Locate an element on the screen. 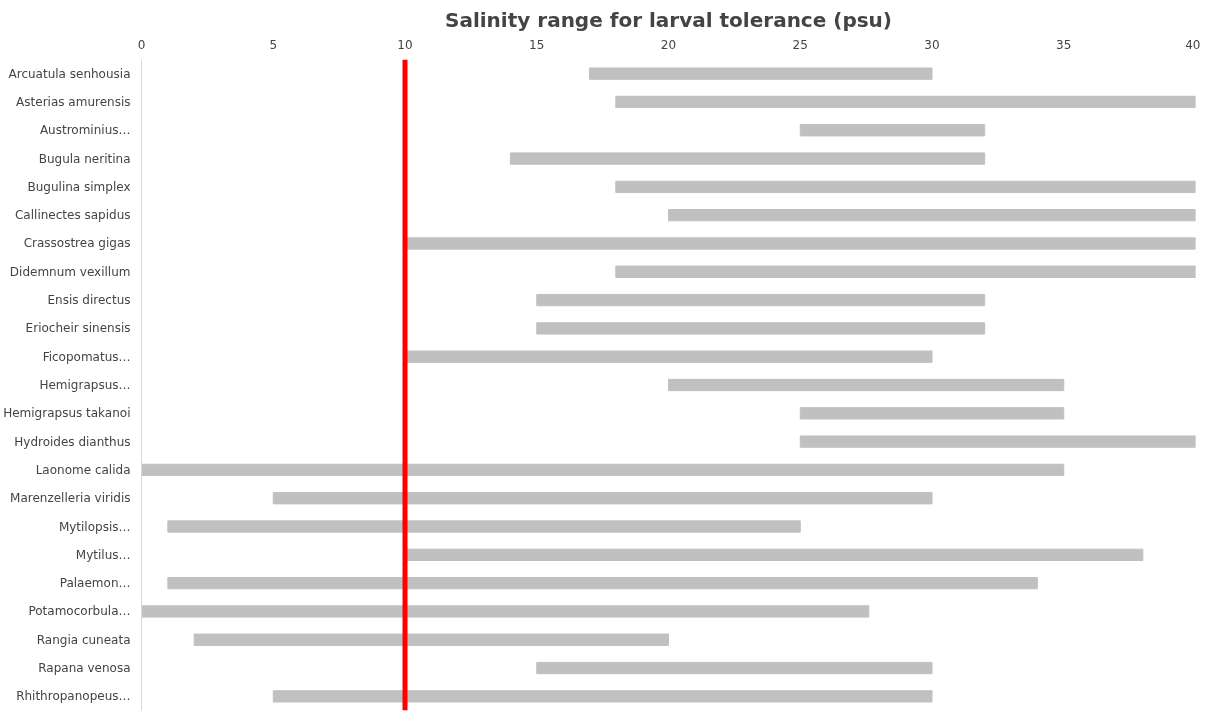 Image resolution: width=1212 pixels, height=722 pixels. x-tick-label: 15 is located at coordinates (537, 44).